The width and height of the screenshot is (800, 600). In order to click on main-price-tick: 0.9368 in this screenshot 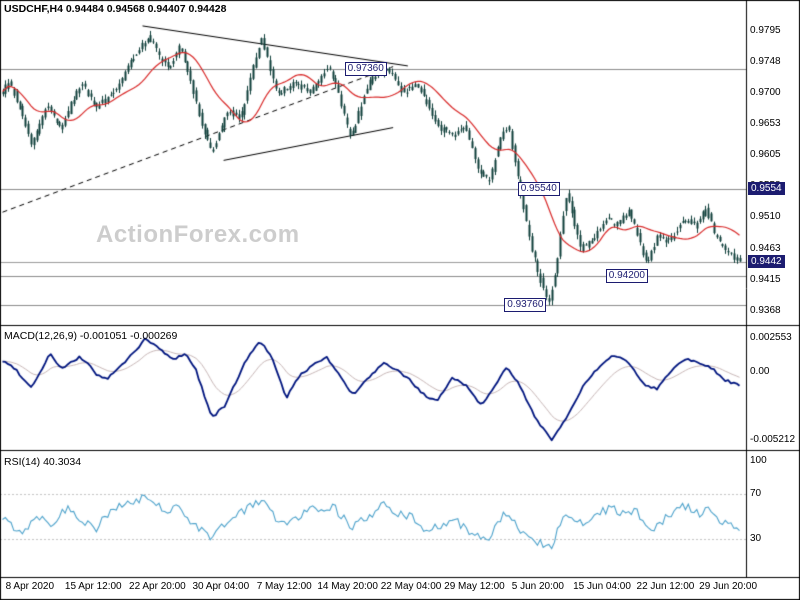, I will do `click(765, 310)`.